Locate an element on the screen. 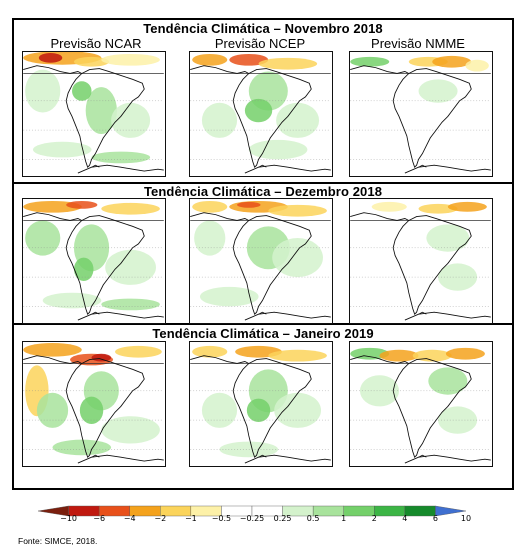  colorbar-tick-label: −2 is located at coordinates (160, 518).